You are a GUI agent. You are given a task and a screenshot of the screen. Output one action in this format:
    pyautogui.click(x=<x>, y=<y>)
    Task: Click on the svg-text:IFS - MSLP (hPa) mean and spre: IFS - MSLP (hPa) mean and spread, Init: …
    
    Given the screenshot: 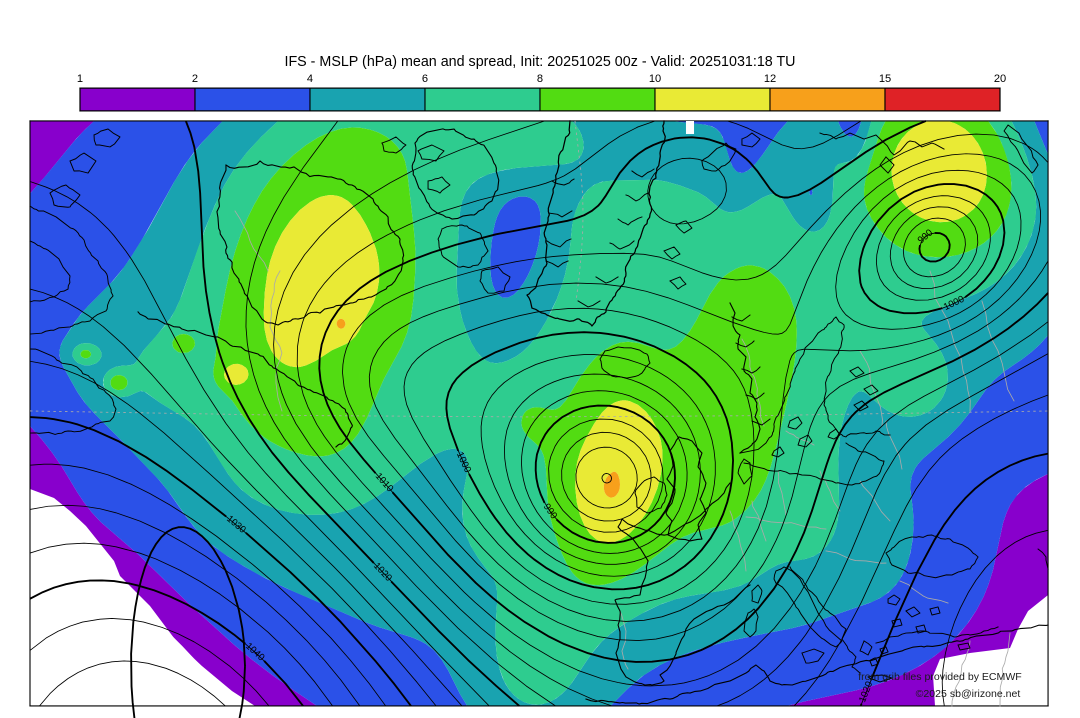 What is the action you would take?
    pyautogui.click(x=539, y=62)
    